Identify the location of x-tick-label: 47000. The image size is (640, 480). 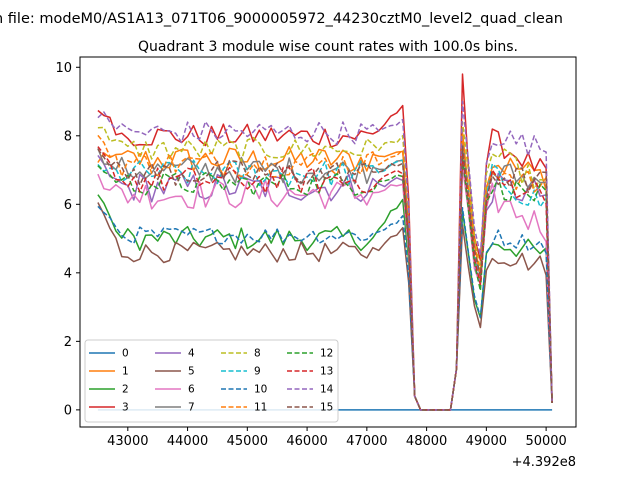
(366, 441).